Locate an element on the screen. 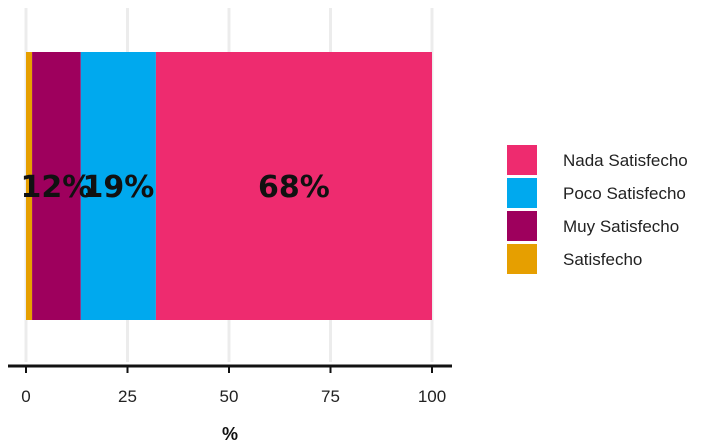  bar-segment-satisfecho is located at coordinates (29, 186).